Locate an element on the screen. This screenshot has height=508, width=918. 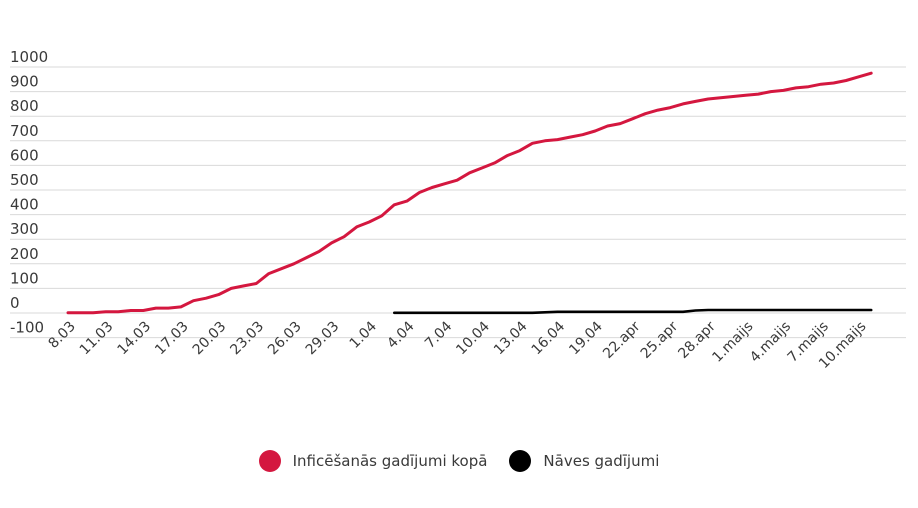
x-tick-label: 25.apr is located at coordinates (660, 340).